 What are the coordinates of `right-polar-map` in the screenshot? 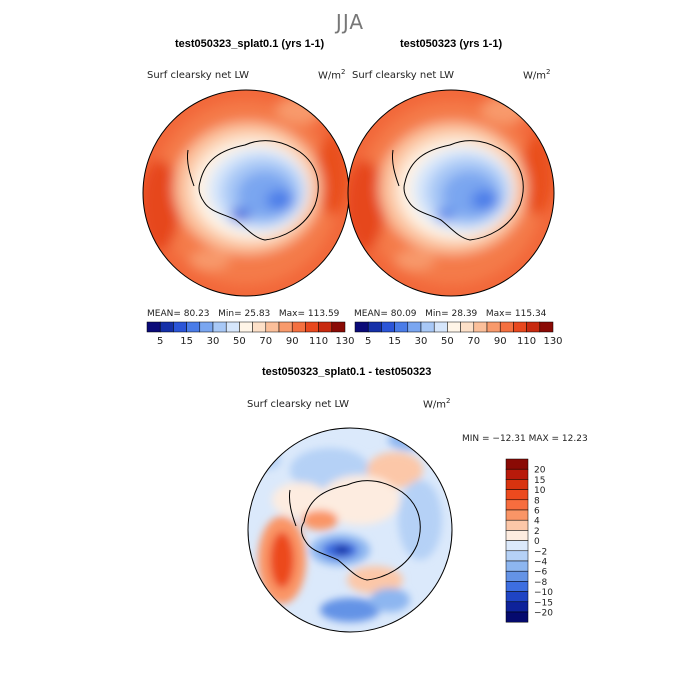 It's located at (451, 193).